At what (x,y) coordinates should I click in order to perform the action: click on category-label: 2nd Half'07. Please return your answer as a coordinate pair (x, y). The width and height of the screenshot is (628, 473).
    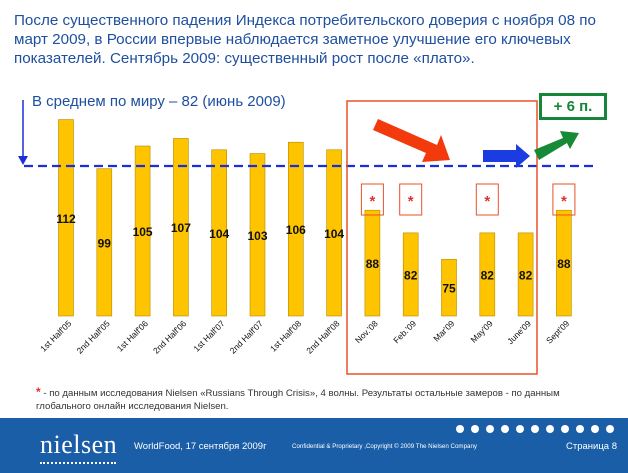
    Looking at the image, I should click on (246, 336).